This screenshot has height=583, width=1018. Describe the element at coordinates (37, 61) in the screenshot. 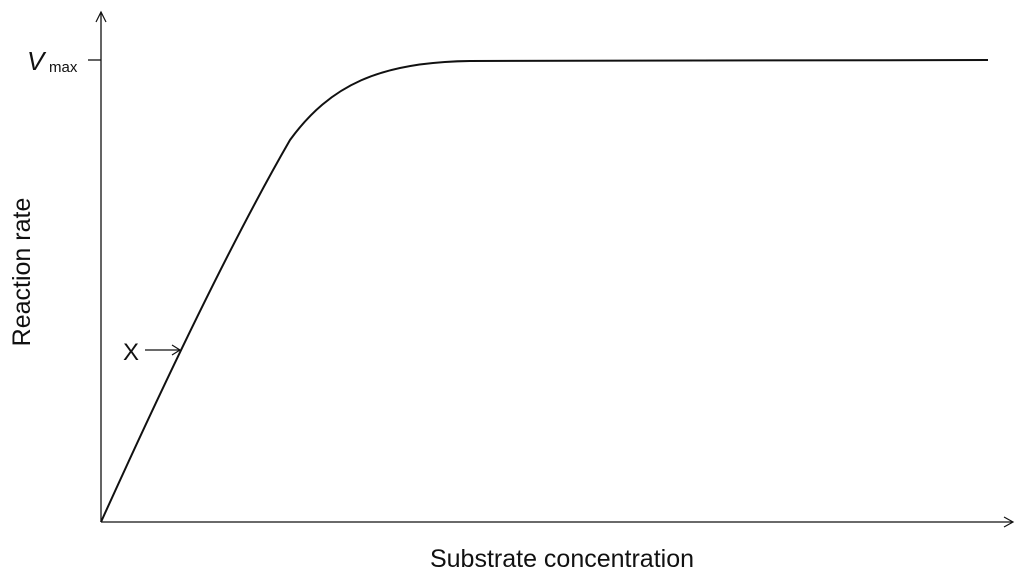

I see `vmax-symbol: V` at that location.